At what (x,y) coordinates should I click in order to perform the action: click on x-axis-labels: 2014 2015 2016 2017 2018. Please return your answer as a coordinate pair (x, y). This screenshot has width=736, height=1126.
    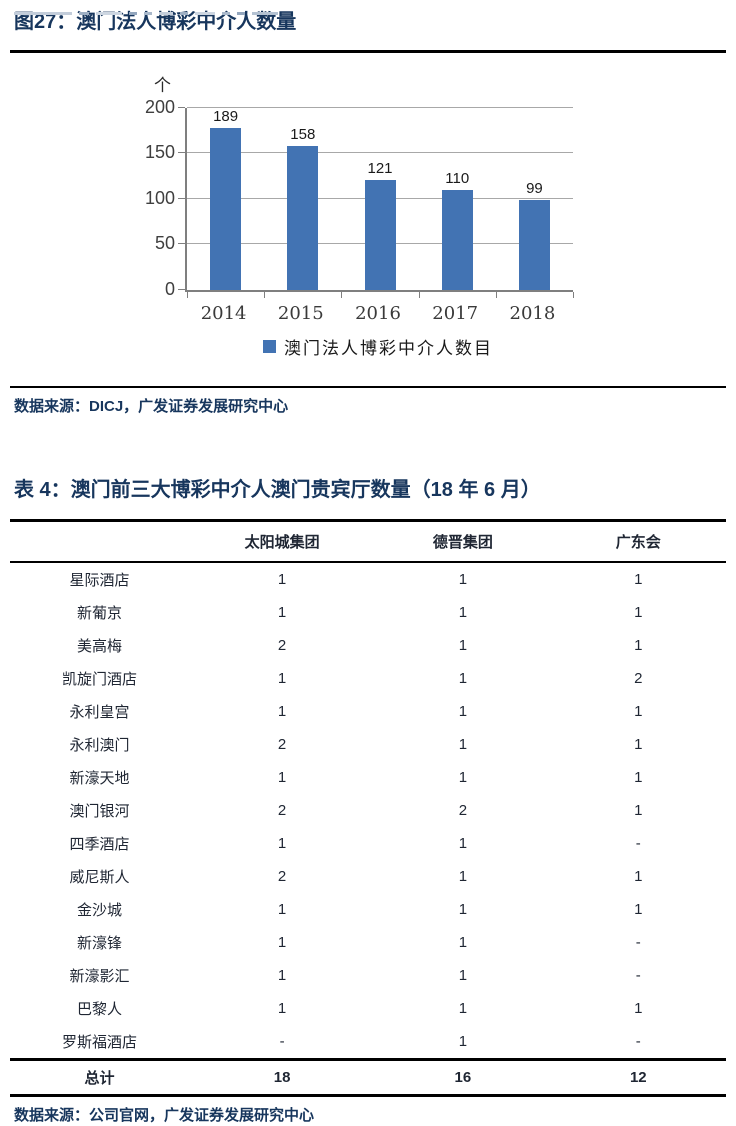
    Looking at the image, I should click on (378, 313).